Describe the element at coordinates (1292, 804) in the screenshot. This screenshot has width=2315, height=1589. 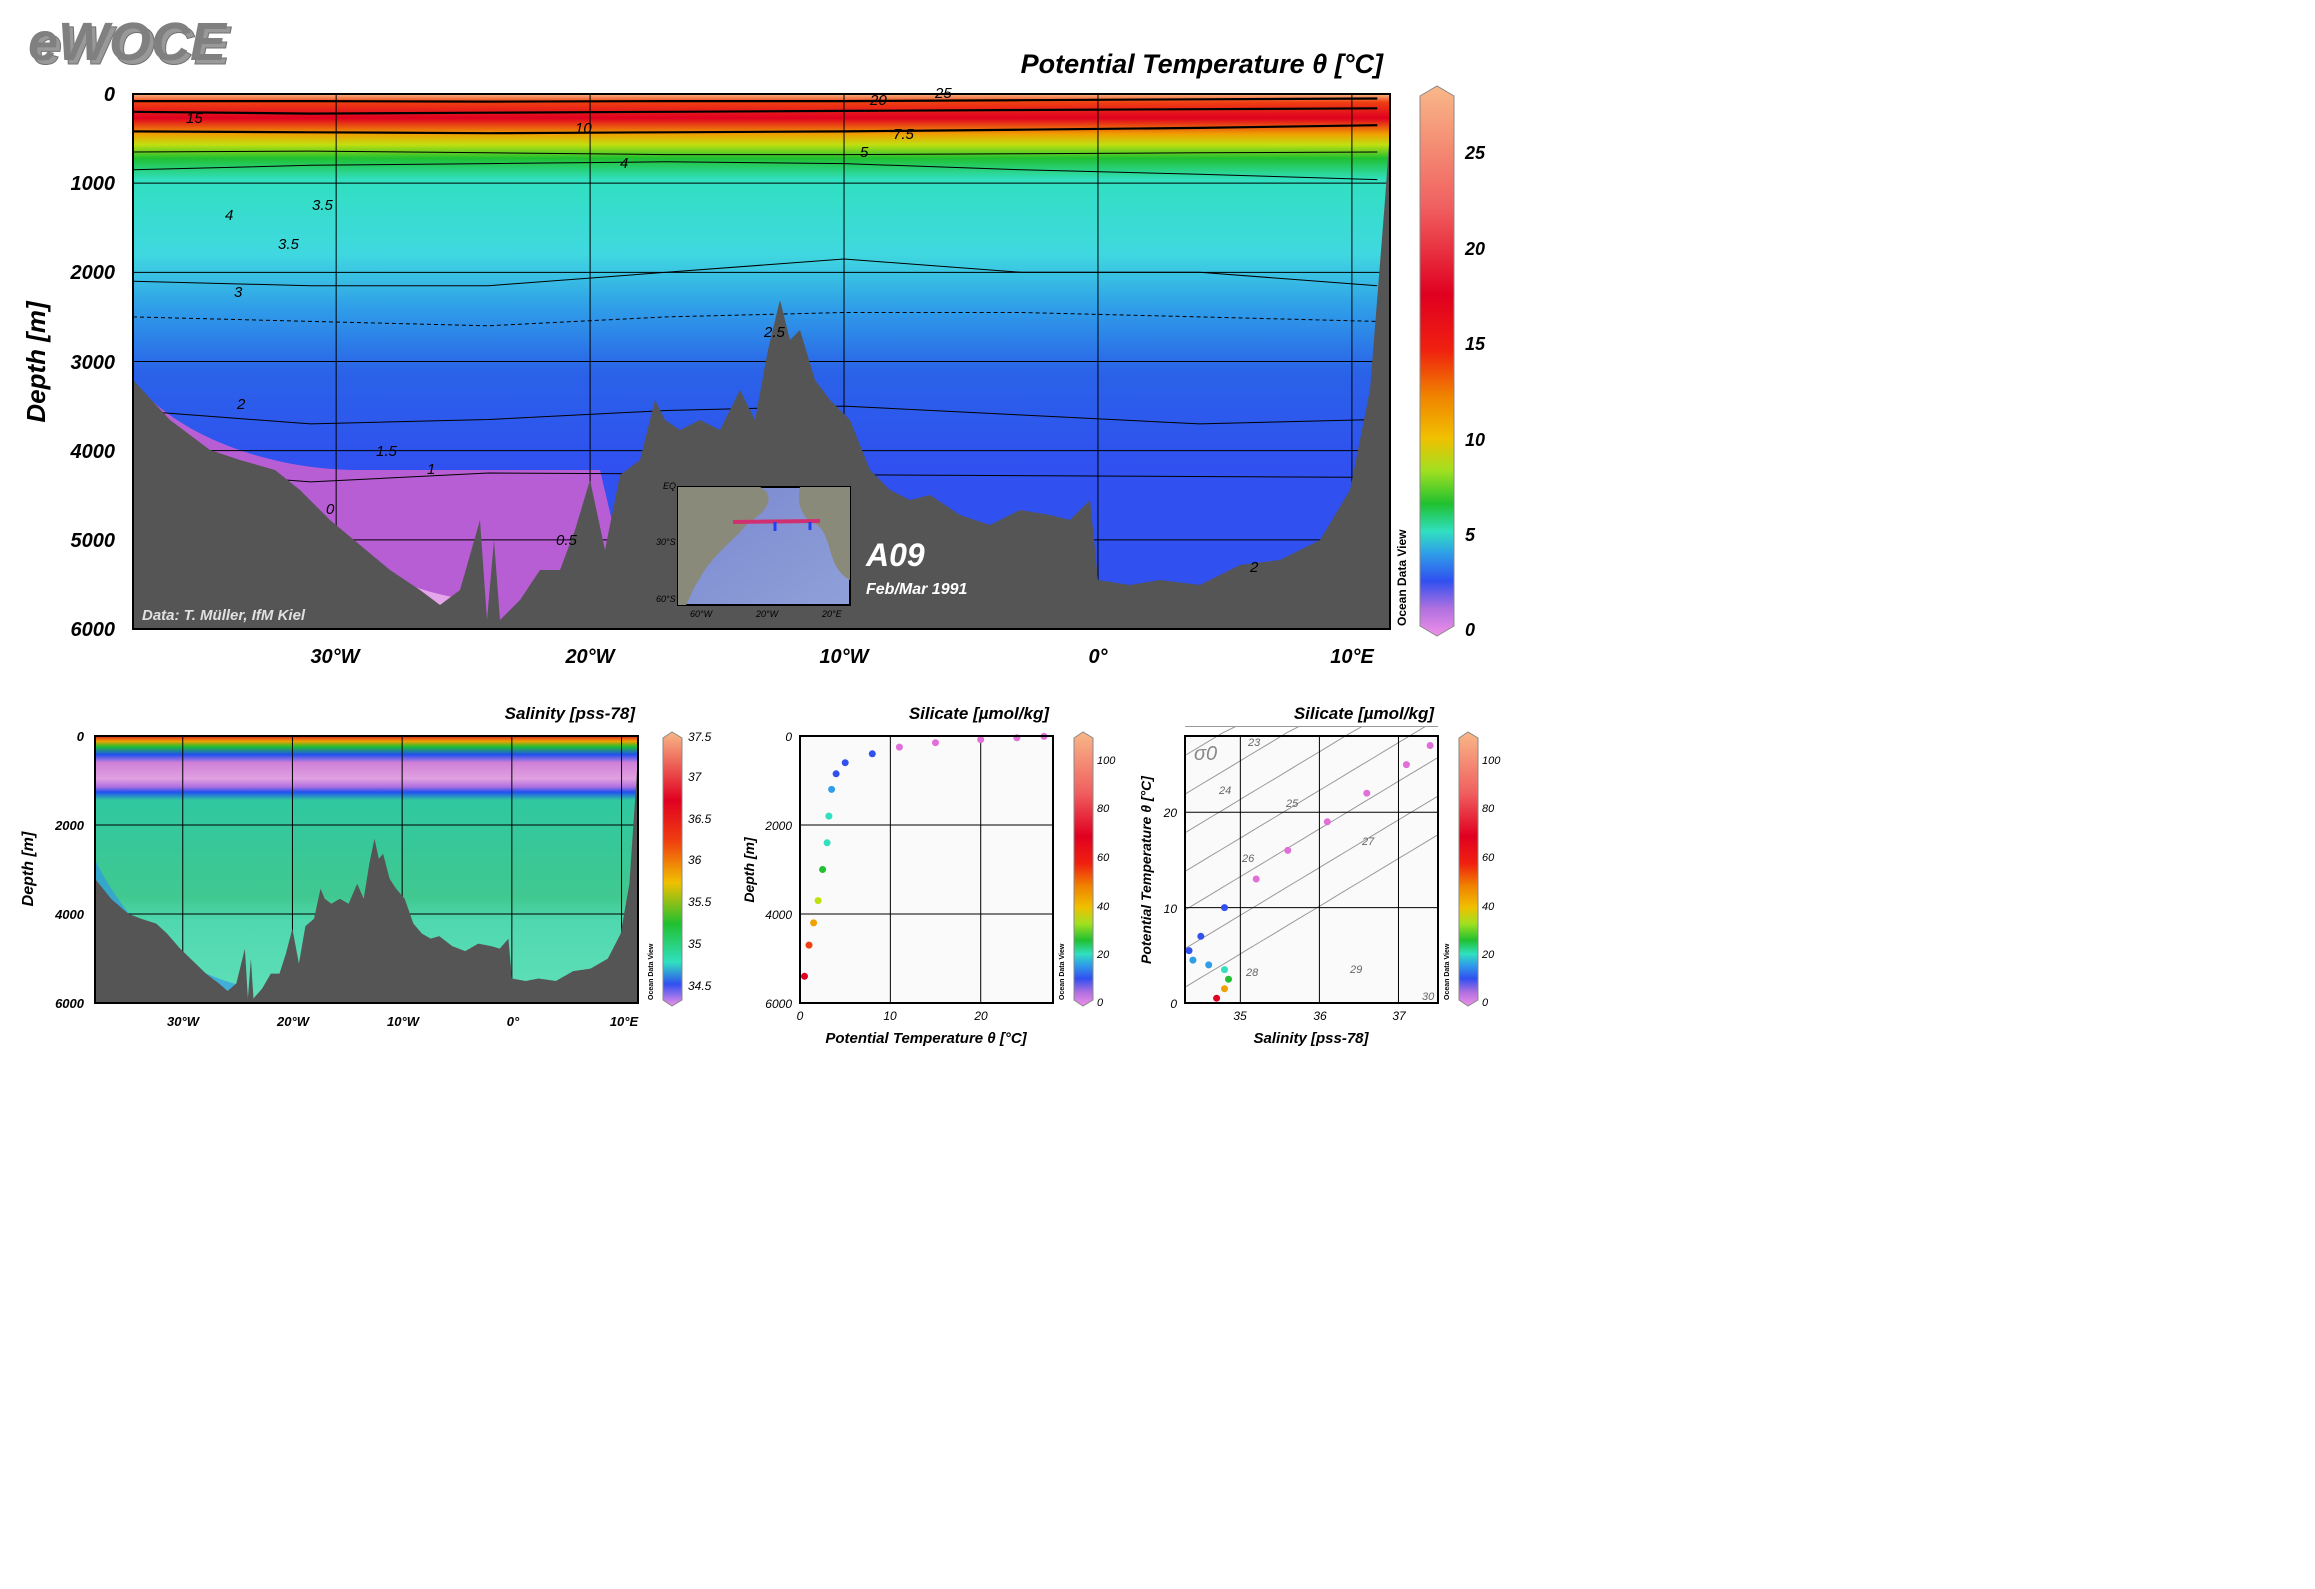
I see `iso-label-25: 25` at that location.